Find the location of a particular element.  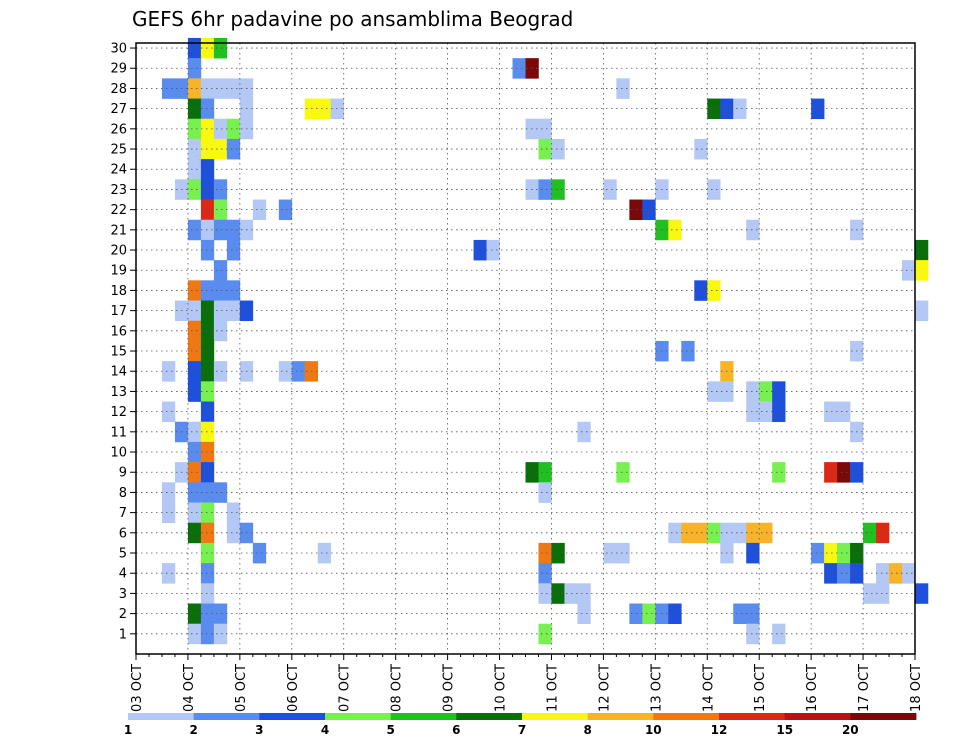

colorbar-label: 15 is located at coordinates (784, 730).